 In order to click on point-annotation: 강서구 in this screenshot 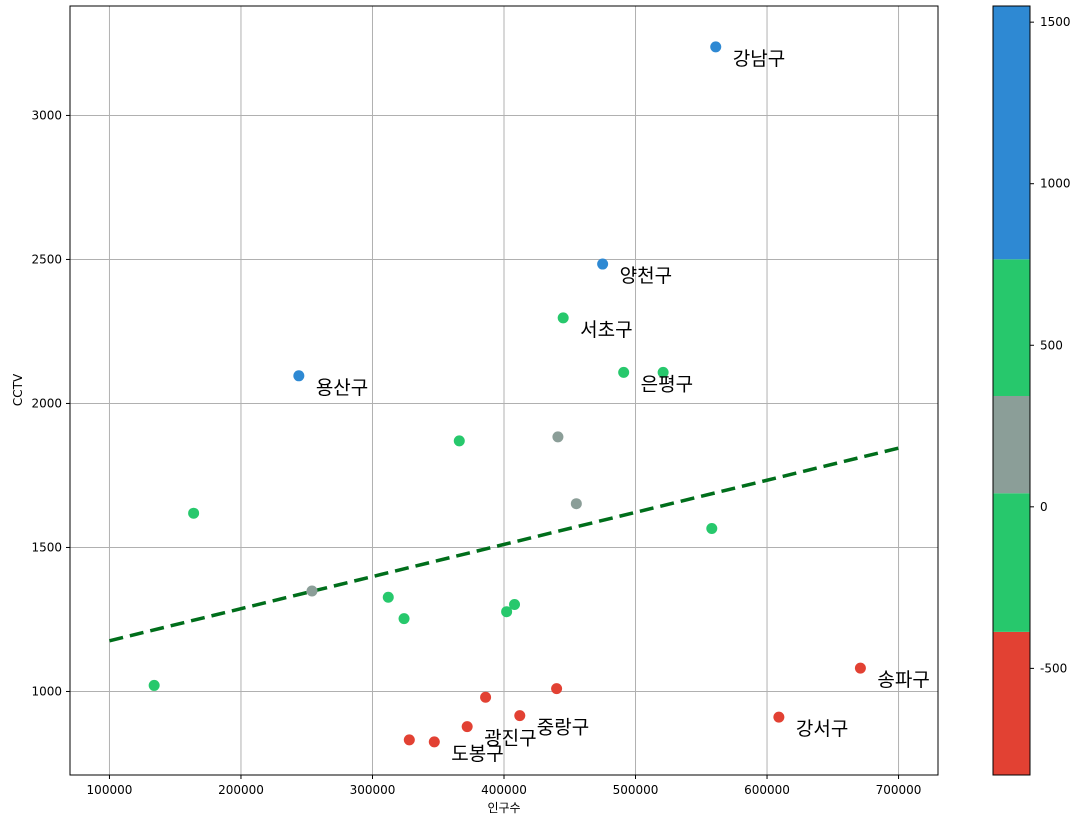, I will do `click(822, 729)`.